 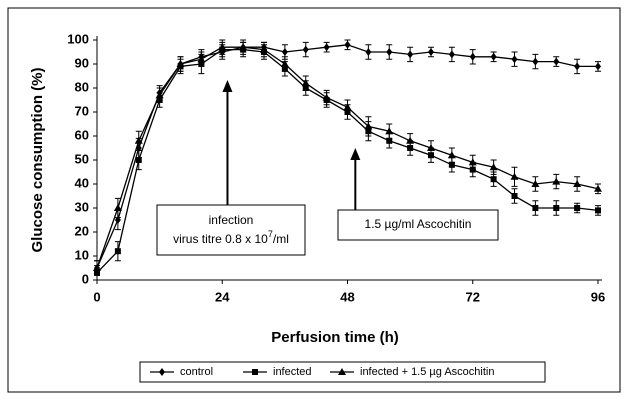 I want to click on annotation-sup: 7, so click(x=270, y=234).